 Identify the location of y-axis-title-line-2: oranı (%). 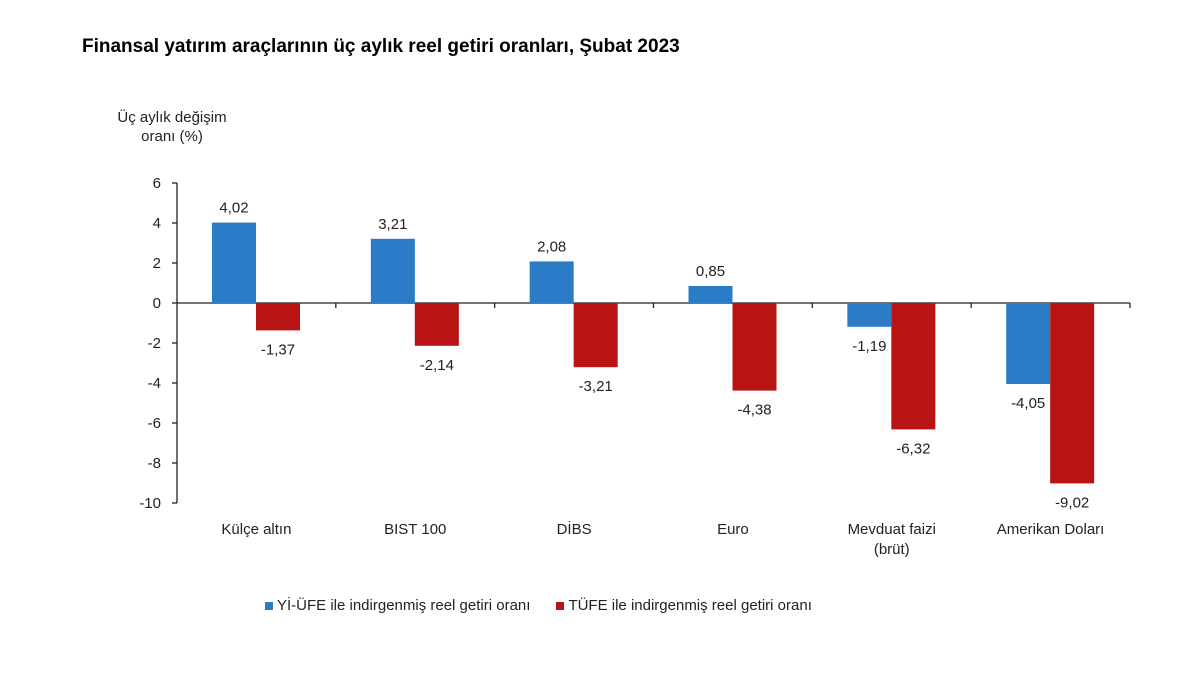
(172, 136).